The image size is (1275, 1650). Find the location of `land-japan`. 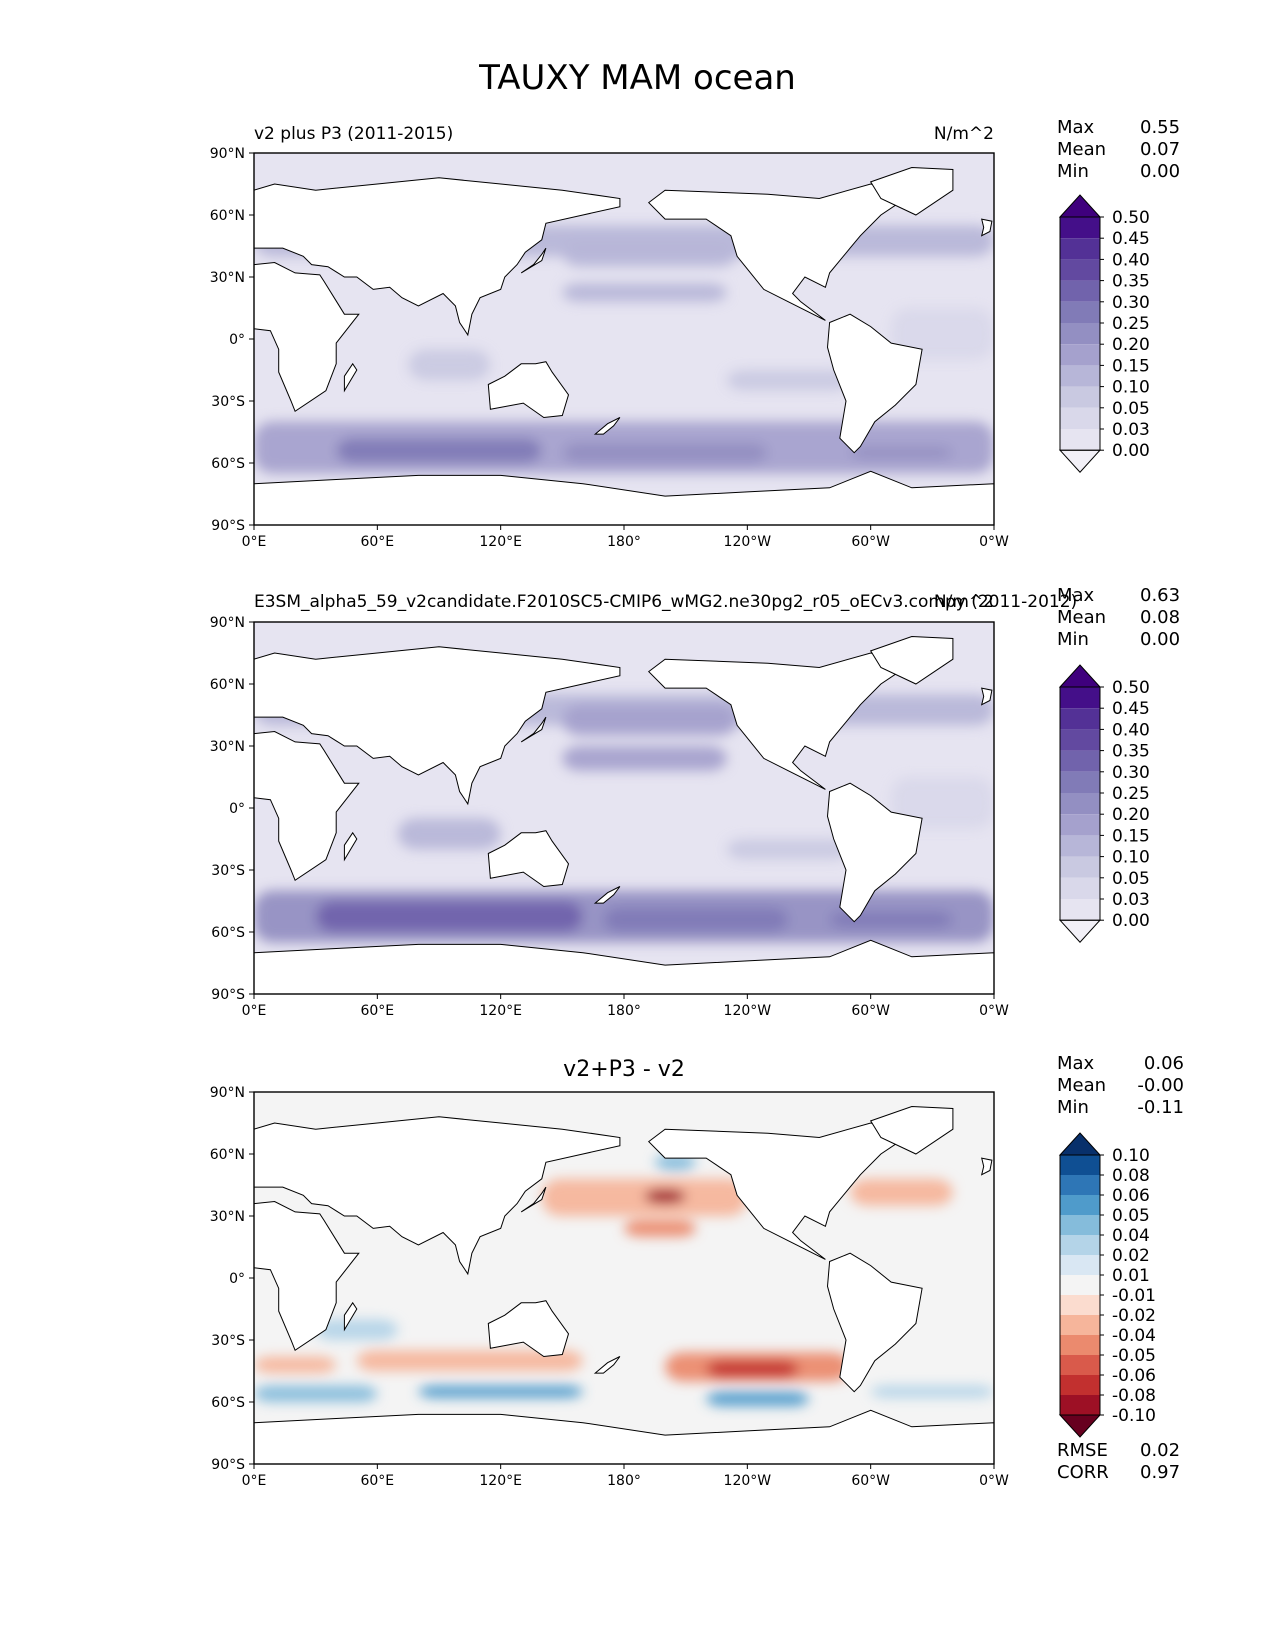

land-japan is located at coordinates (533, 1199).